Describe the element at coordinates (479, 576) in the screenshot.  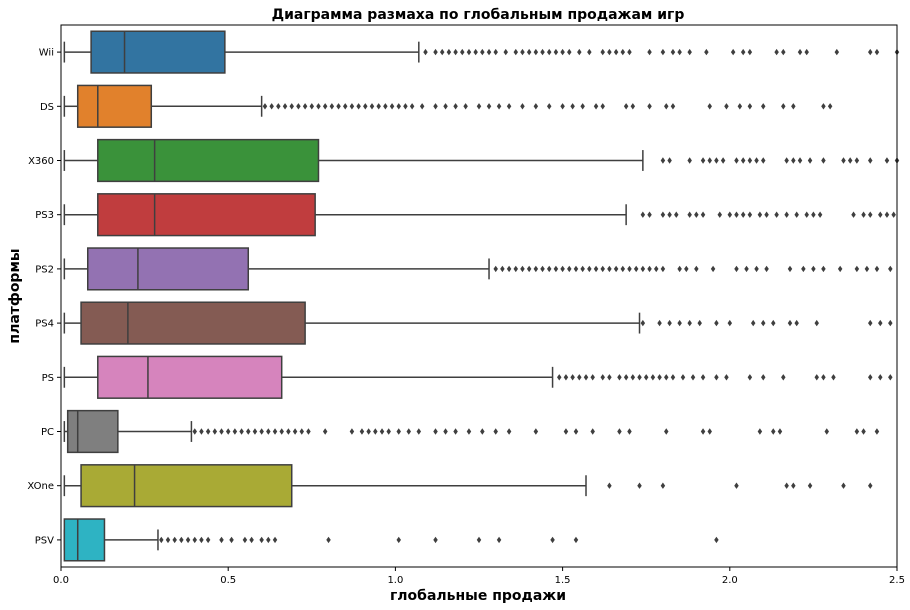
I see `x-axis-ticks: 0.0 0.5 1.0 1.5 2.0 2.5` at that location.